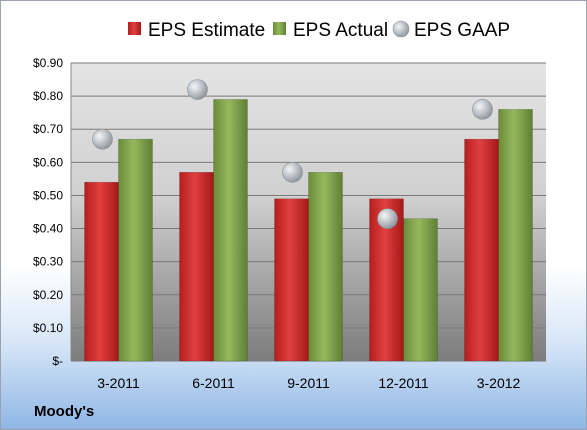 The image size is (587, 430). Describe the element at coordinates (64, 411) in the screenshot. I see `source-label: Moody's` at that location.